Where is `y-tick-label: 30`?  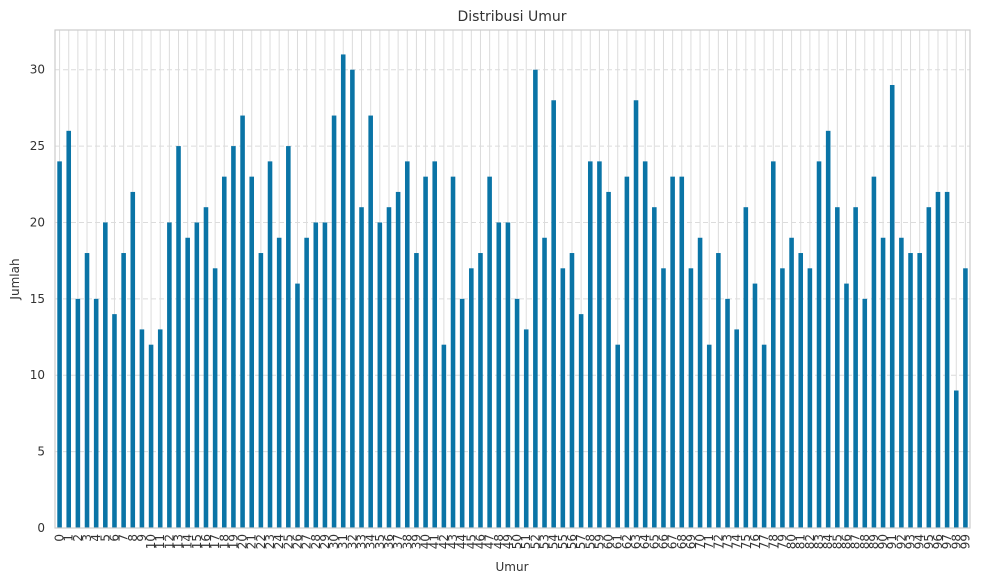
y-tick-label: 30 is located at coordinates (37, 70).